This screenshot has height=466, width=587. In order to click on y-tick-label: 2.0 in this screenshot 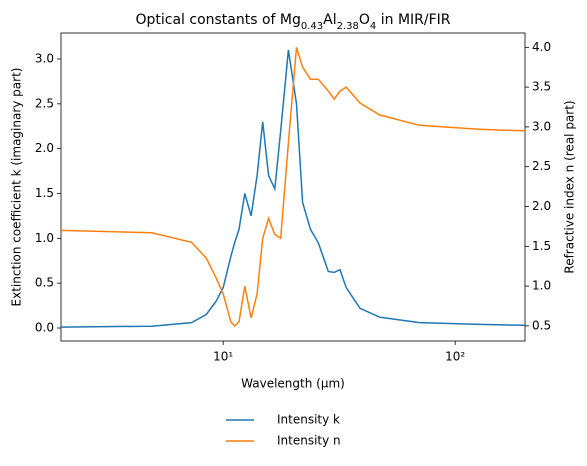, I will do `click(44, 148)`.